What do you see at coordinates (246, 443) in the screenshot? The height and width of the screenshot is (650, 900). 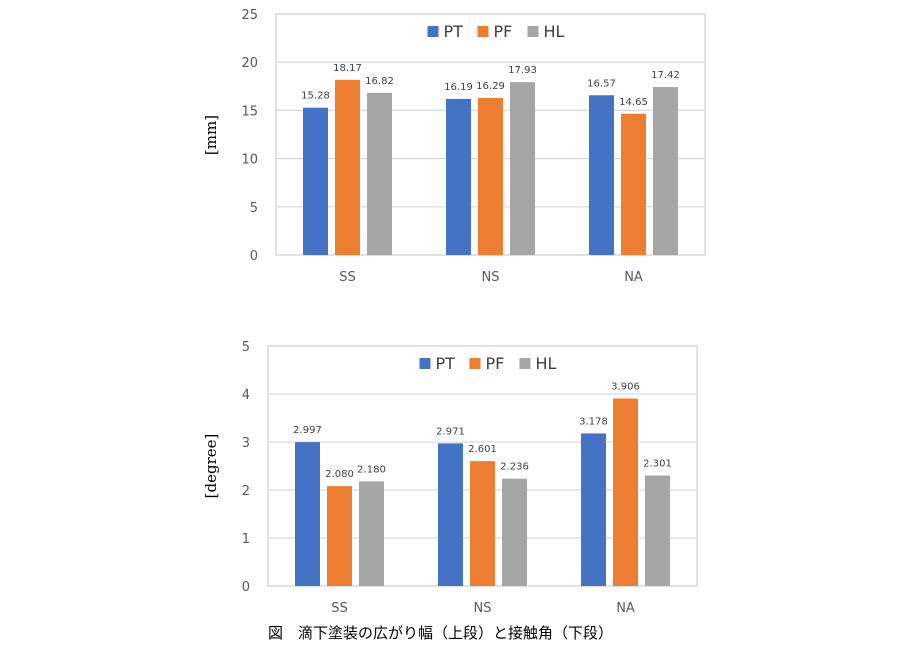 I see `y-tick-label: 3` at bounding box center [246, 443].